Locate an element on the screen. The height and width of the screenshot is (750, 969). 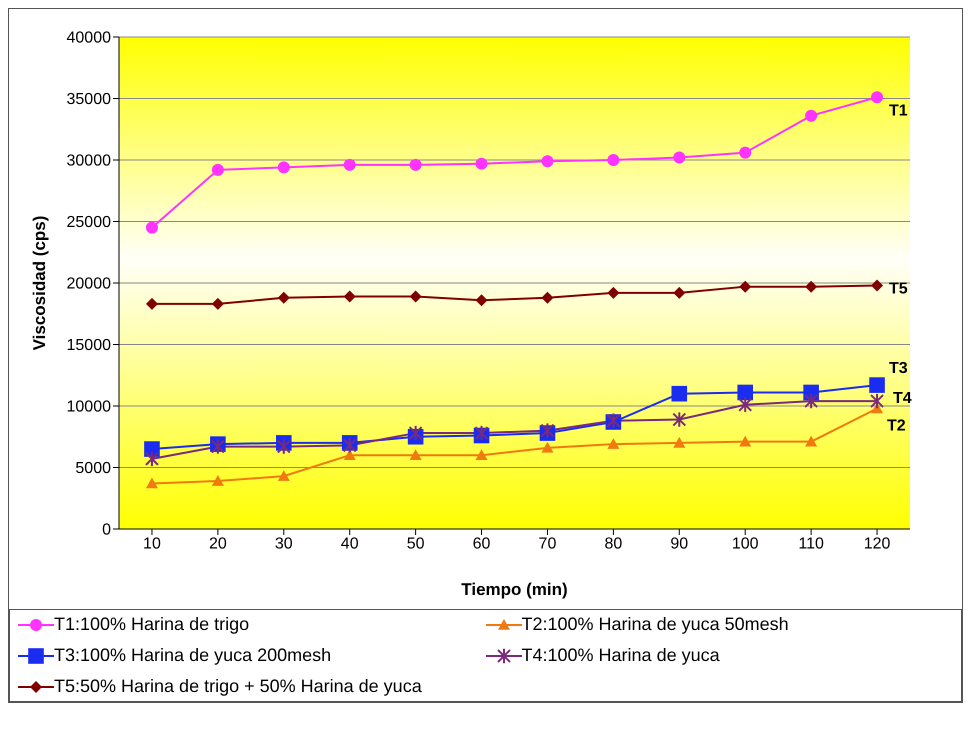
legend-label: T1:100% Harina de trigo is located at coordinates (152, 624).